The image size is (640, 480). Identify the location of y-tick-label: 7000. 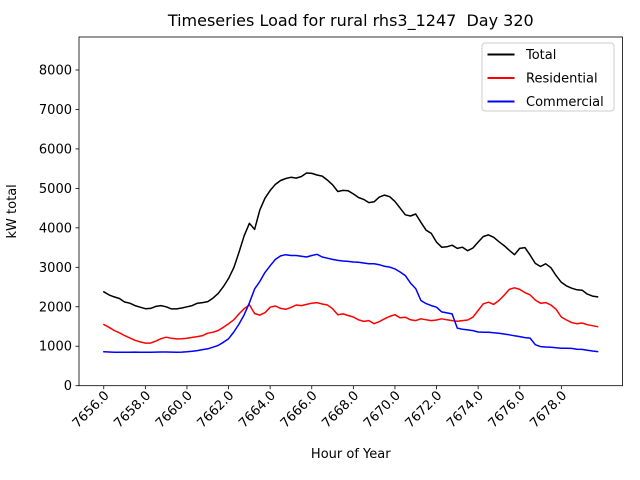
(55, 110).